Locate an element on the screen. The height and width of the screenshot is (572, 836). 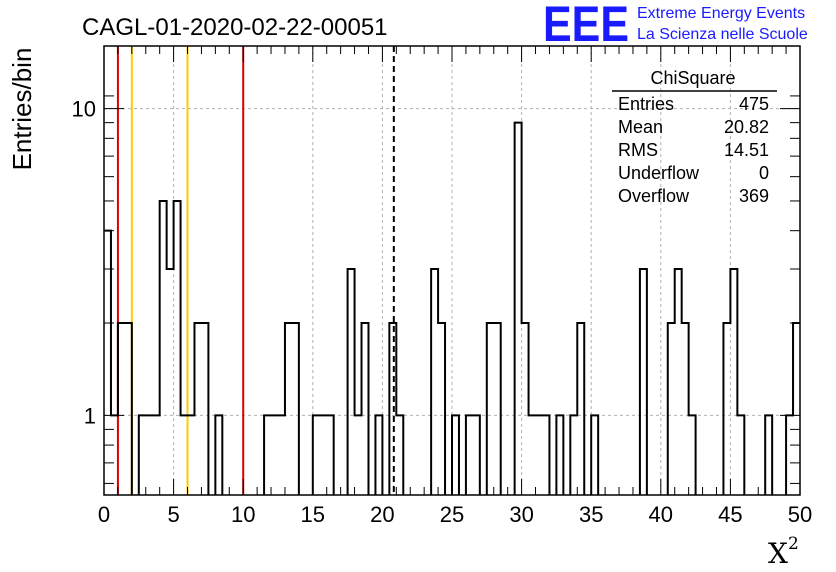
x-tick-label: 10 is located at coordinates (243, 514).